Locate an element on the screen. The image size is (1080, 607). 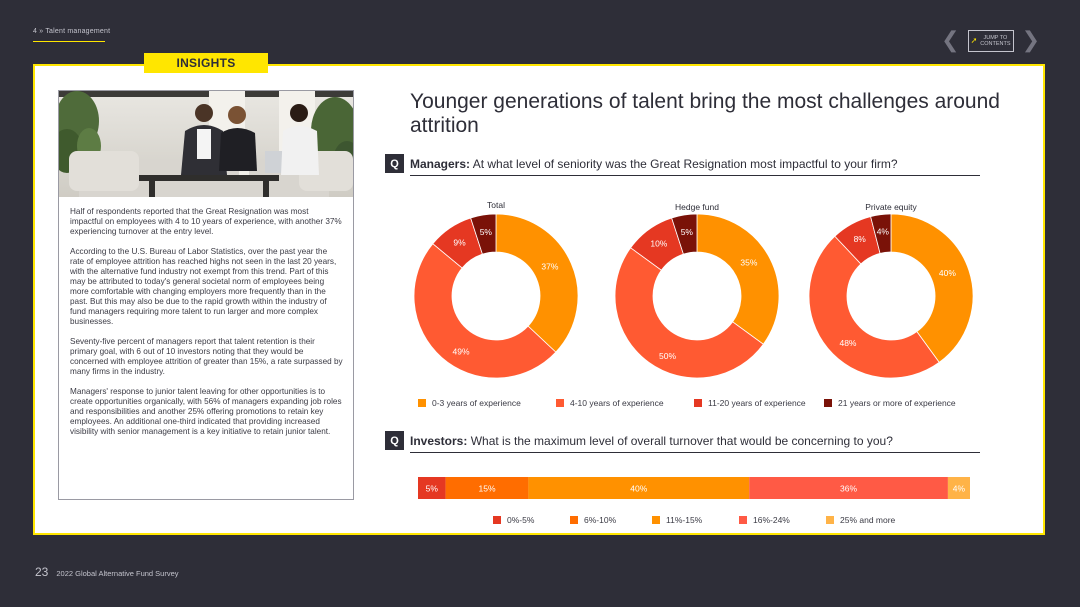
legend-item: 16%-24% is located at coordinates (764, 520).